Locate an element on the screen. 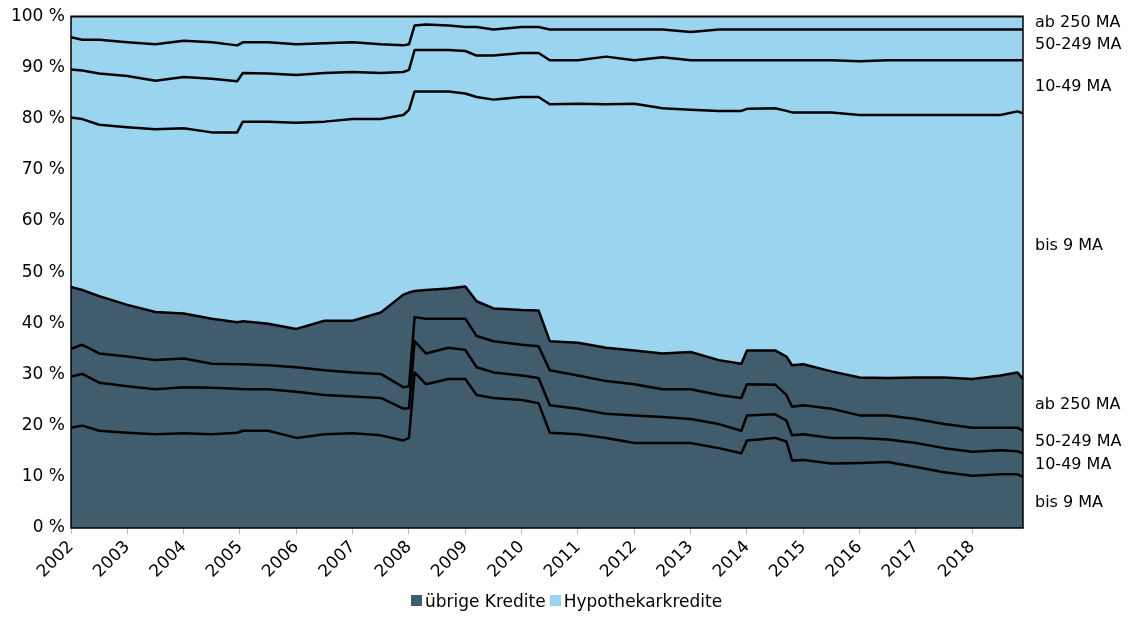  text: übrige Kredite is located at coordinates (485, 600).